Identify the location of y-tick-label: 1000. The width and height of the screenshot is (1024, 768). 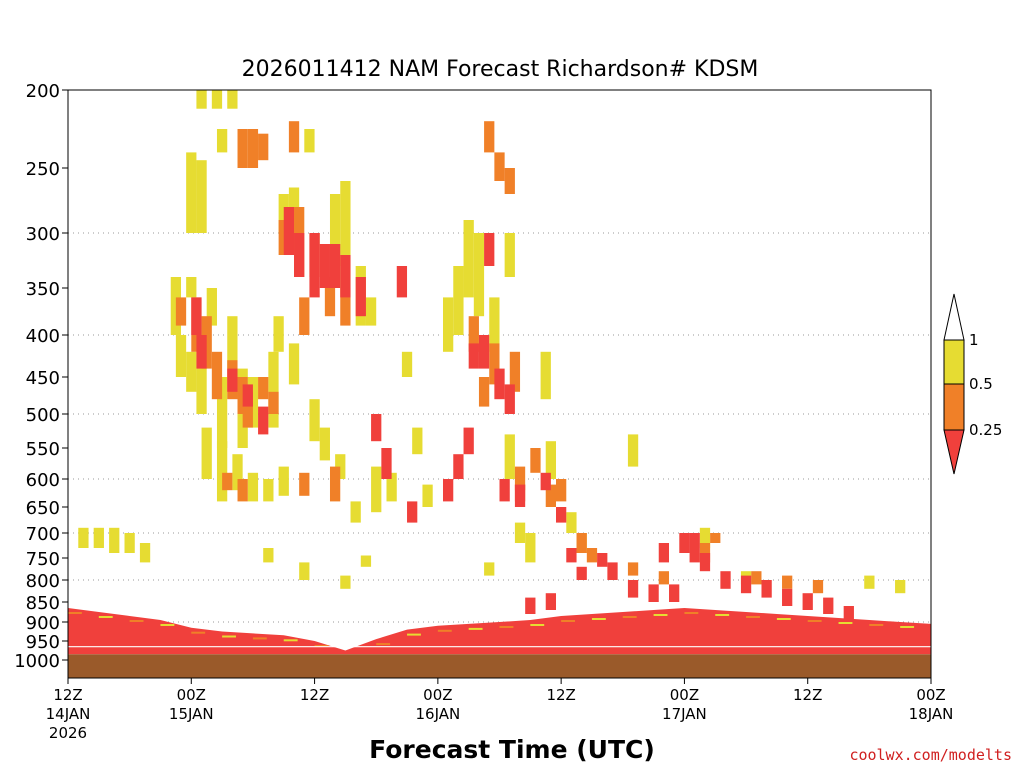
(37, 661).